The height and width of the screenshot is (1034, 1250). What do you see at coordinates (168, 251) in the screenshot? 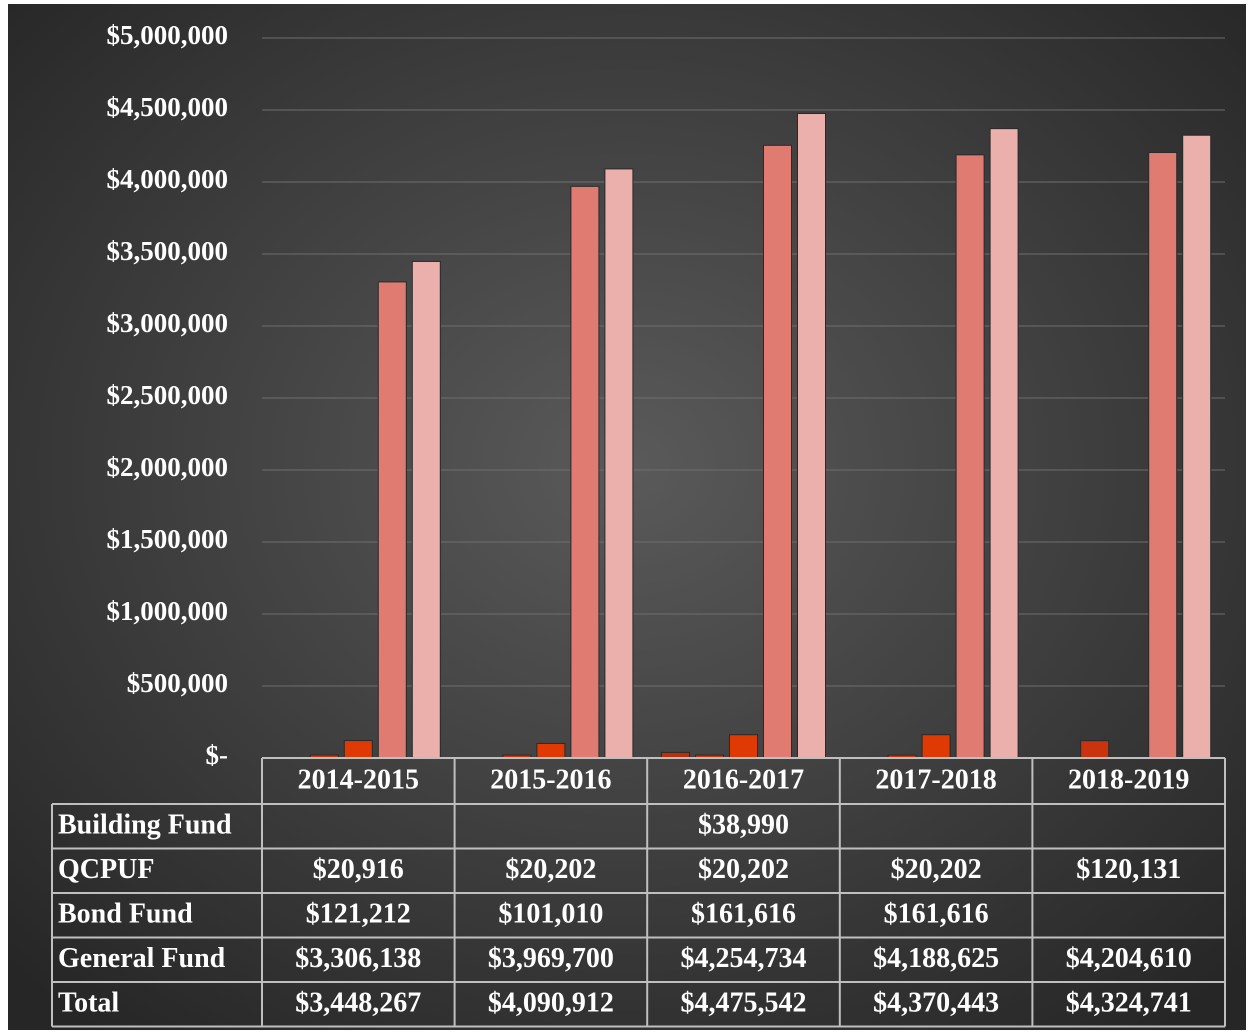
I see `y-tick-label: $3,500,000` at bounding box center [168, 251].